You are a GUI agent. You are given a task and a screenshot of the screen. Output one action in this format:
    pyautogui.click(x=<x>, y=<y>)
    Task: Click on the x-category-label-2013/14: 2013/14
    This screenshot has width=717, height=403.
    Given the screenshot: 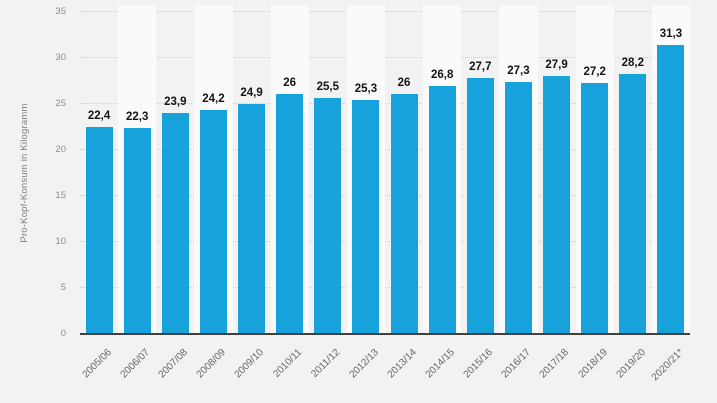 What is the action you would take?
    pyautogui.click(x=402, y=364)
    